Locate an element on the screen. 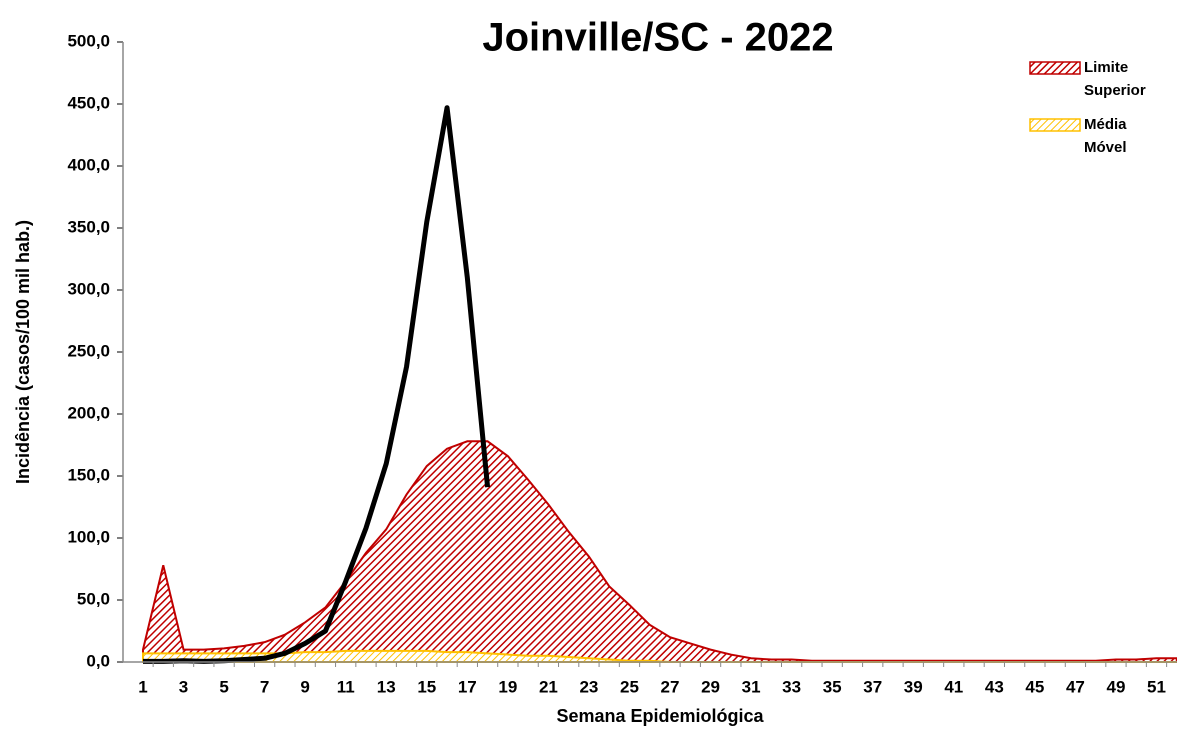 This screenshot has width=1177, height=731. x-tick-label: 9 is located at coordinates (304, 686).